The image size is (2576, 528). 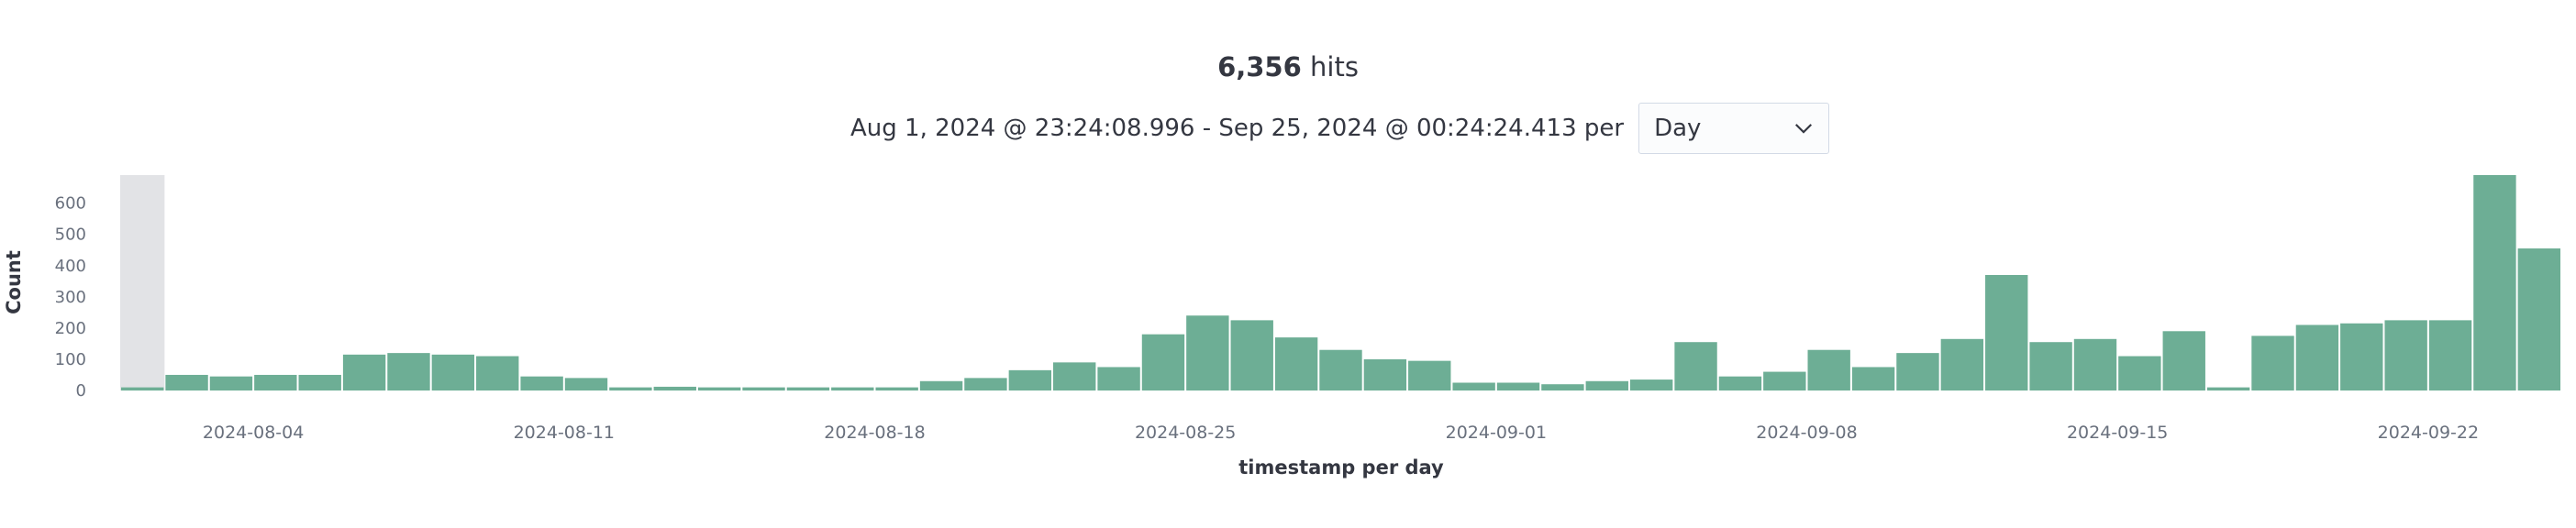 I want to click on x-tick-label: 2024-09-22, so click(x=2428, y=433).